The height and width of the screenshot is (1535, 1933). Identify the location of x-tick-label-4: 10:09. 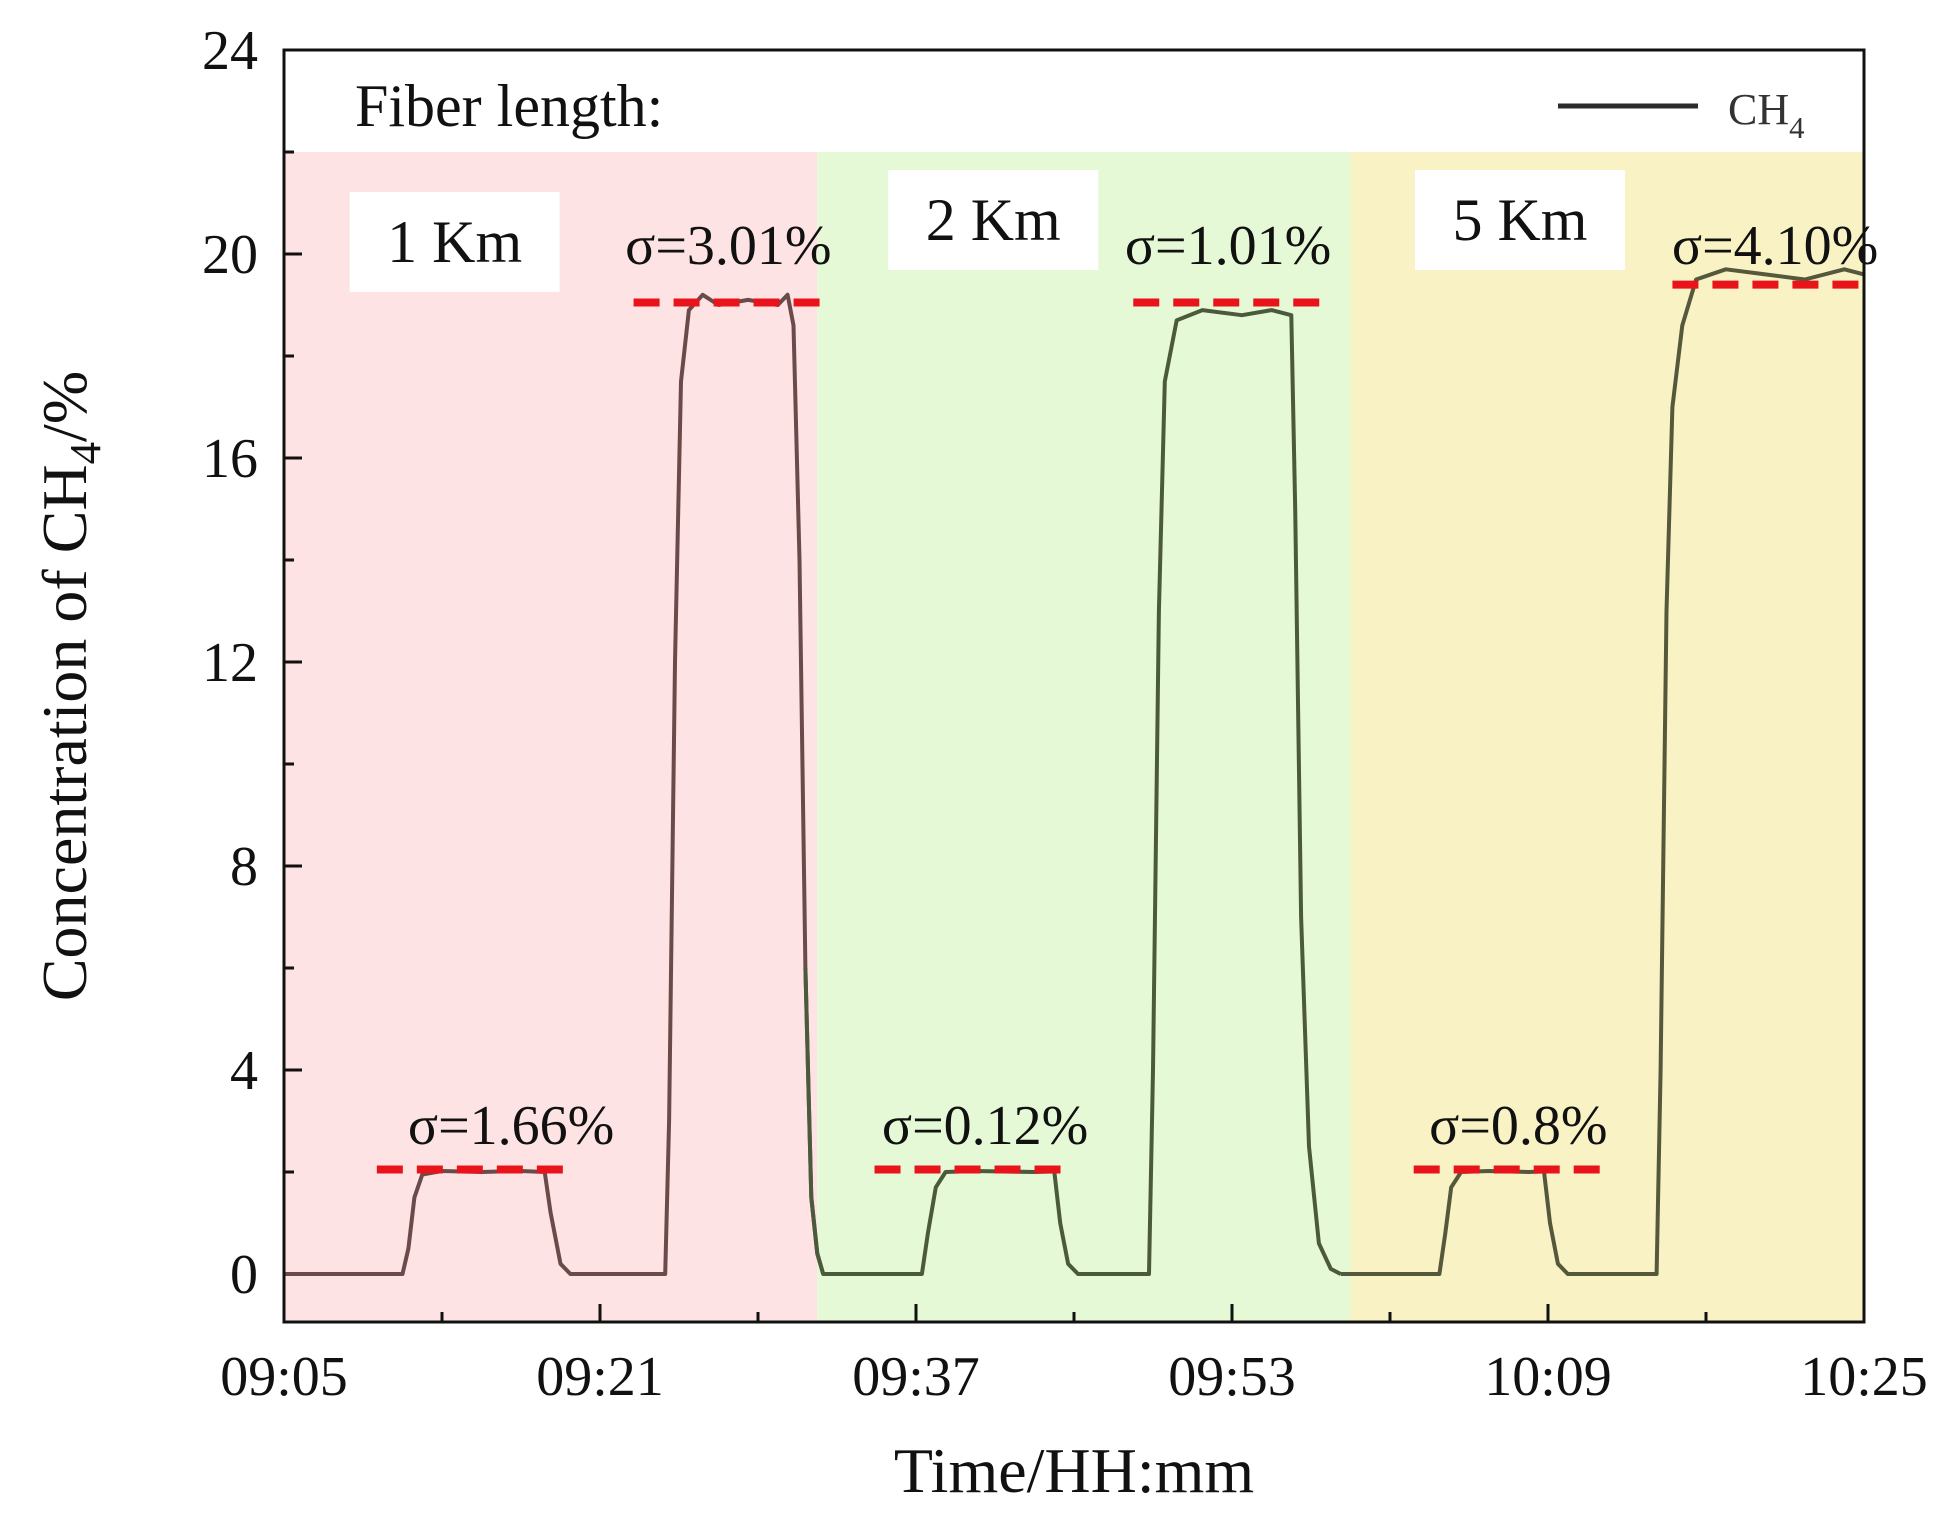
(1548, 1377).